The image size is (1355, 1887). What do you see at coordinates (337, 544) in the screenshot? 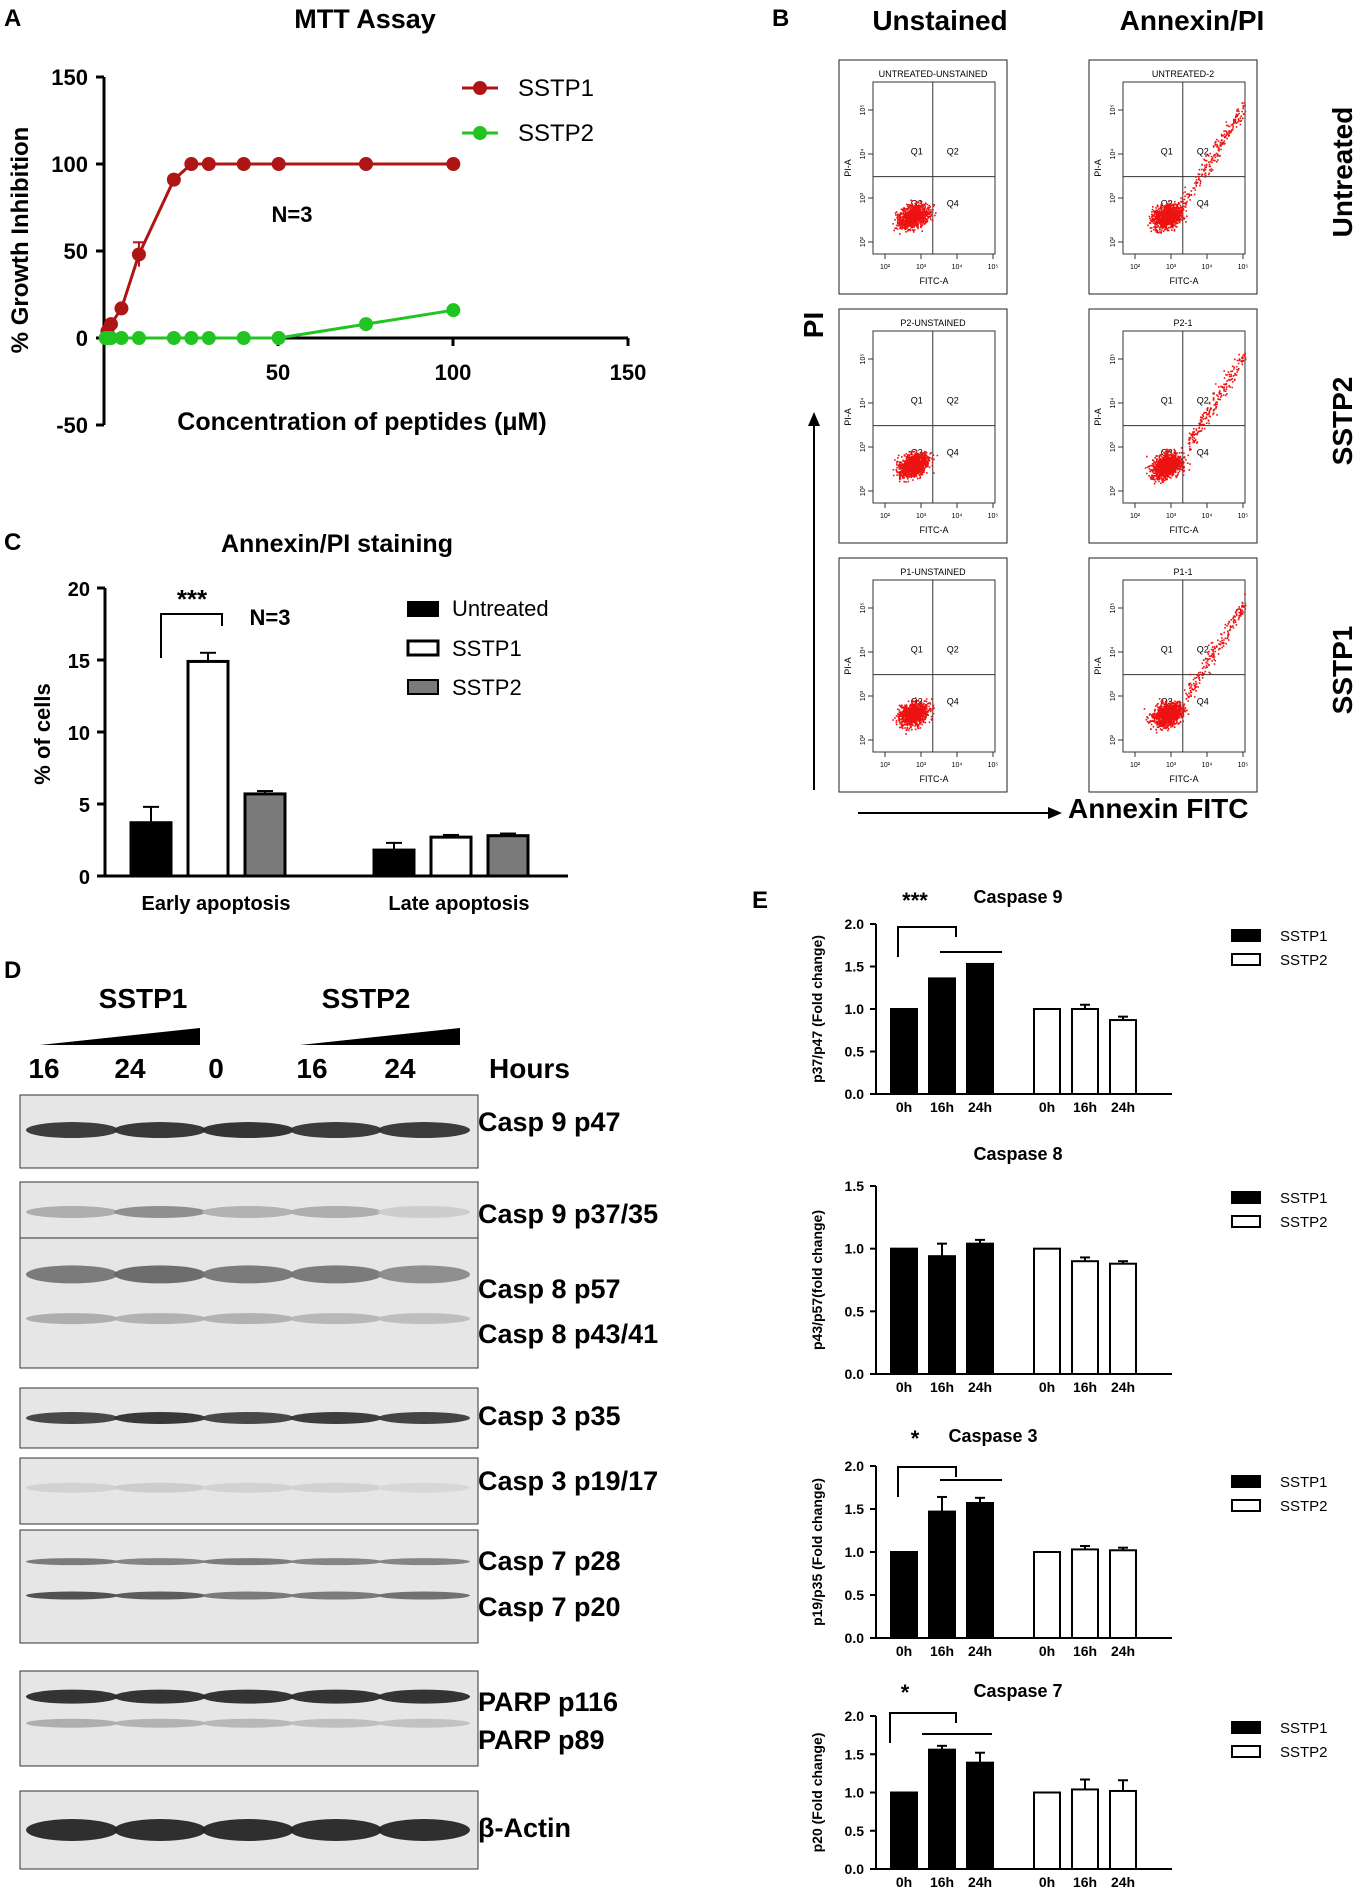
I see `annexin-chart-title: Annexin/PI staining` at bounding box center [337, 544].